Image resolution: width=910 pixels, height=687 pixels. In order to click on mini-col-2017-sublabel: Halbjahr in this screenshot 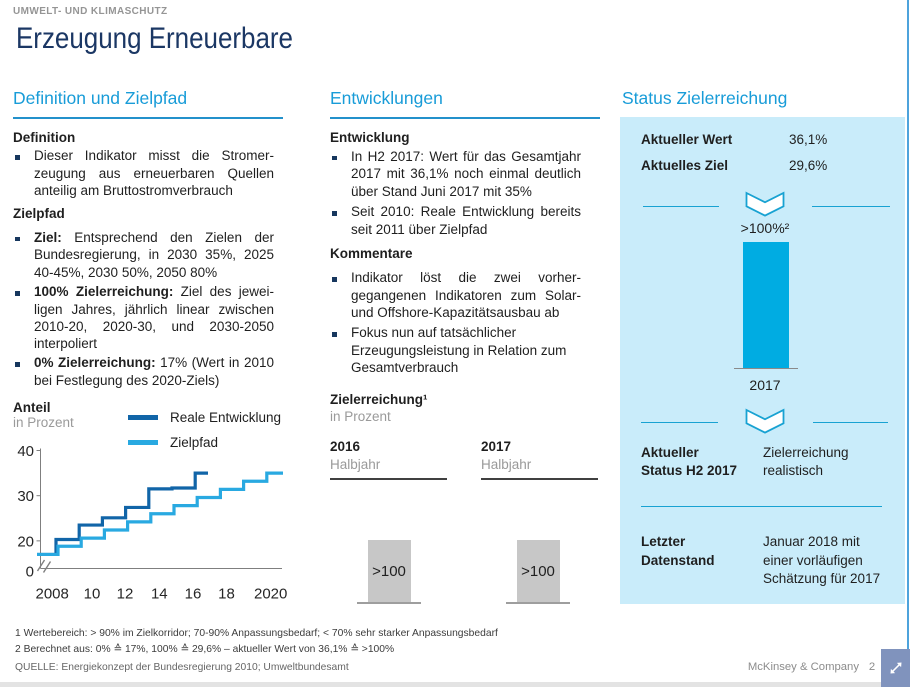, I will do `click(506, 464)`.